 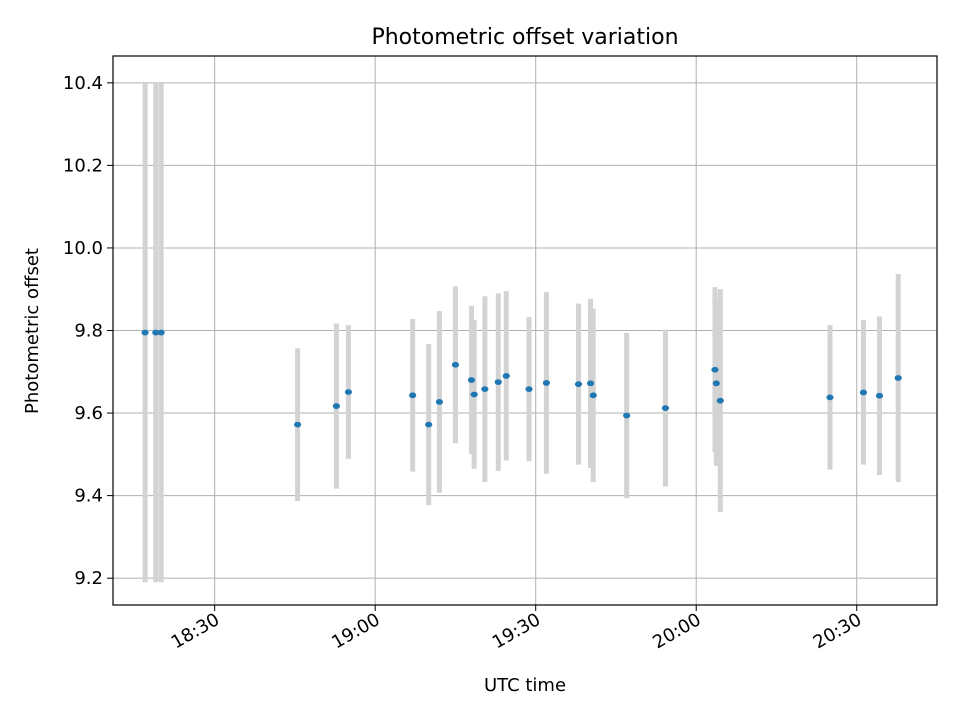 What do you see at coordinates (525, 685) in the screenshot?
I see `x-axis-label: UTC time` at bounding box center [525, 685].